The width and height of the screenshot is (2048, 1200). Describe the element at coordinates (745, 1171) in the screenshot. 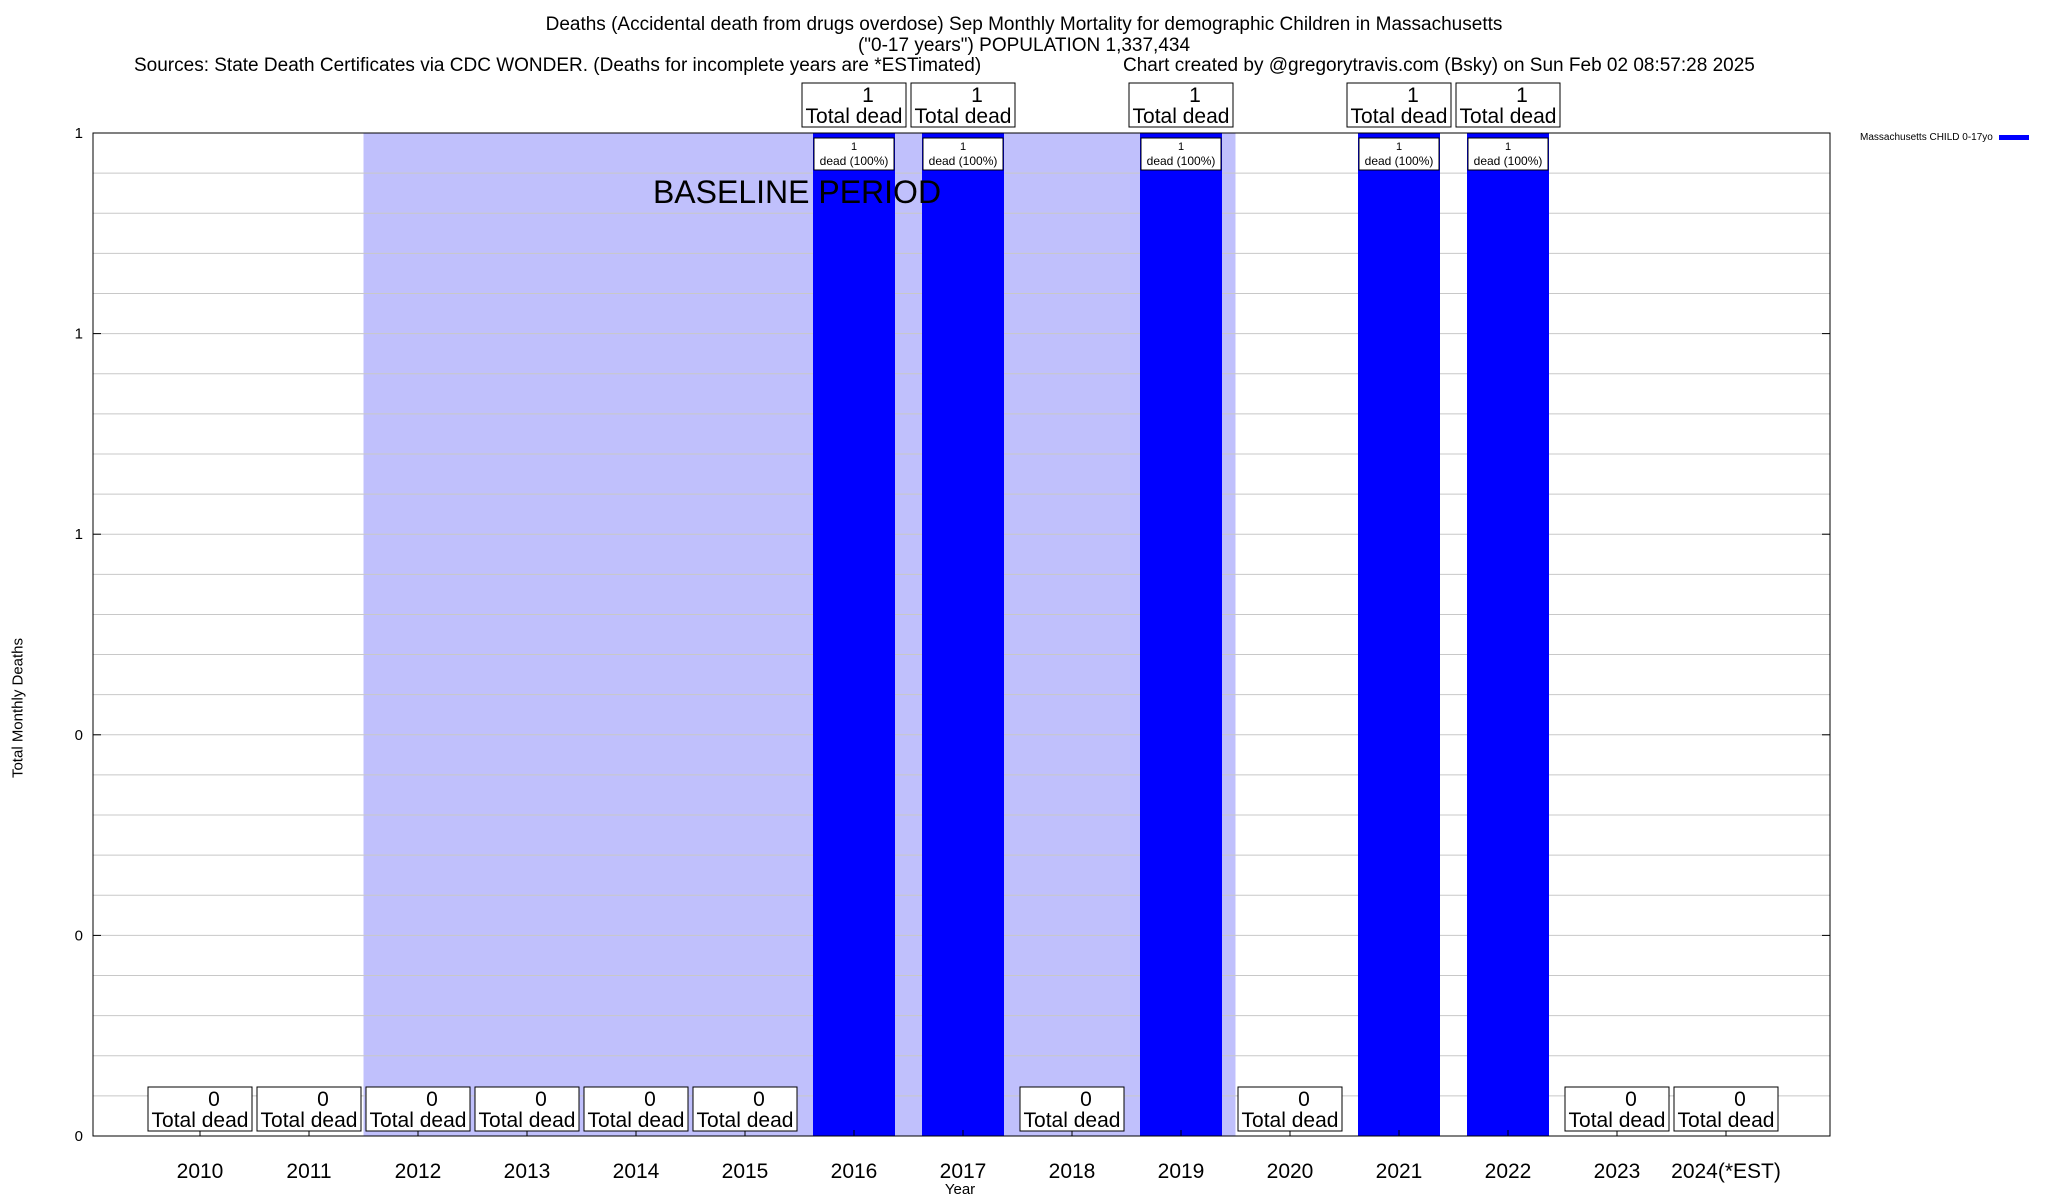

I see `x-tick-label: 2015` at that location.